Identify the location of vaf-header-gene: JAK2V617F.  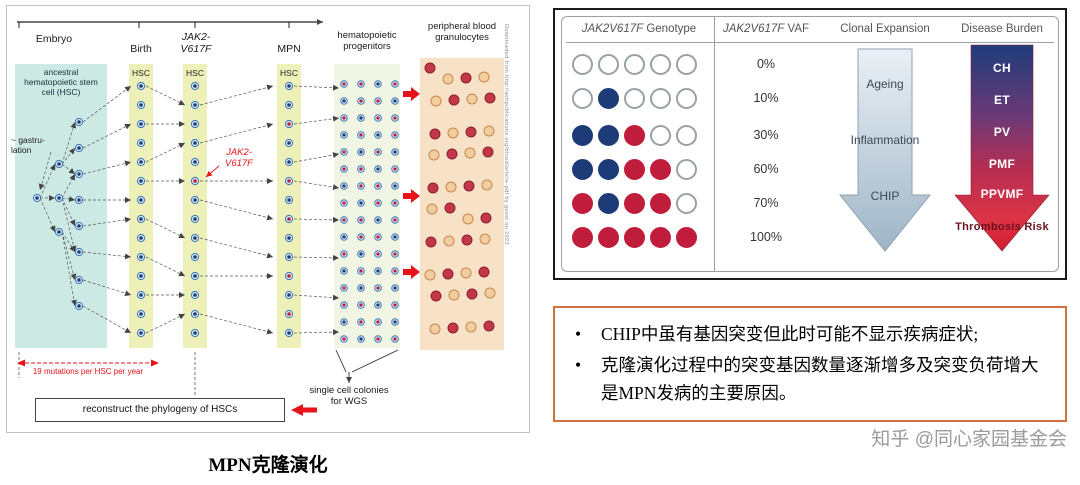
(753, 29).